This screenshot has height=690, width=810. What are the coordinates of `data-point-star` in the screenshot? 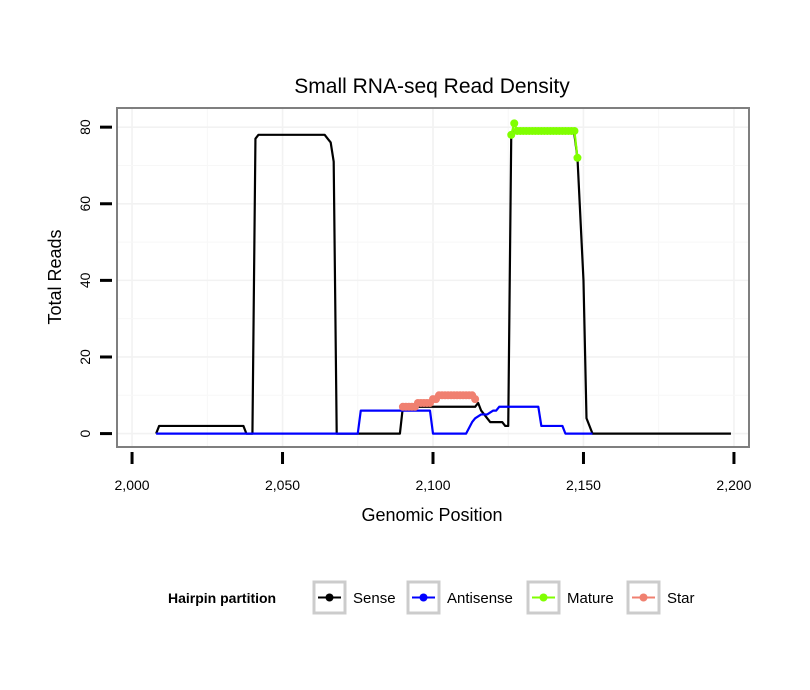 It's located at (475, 399).